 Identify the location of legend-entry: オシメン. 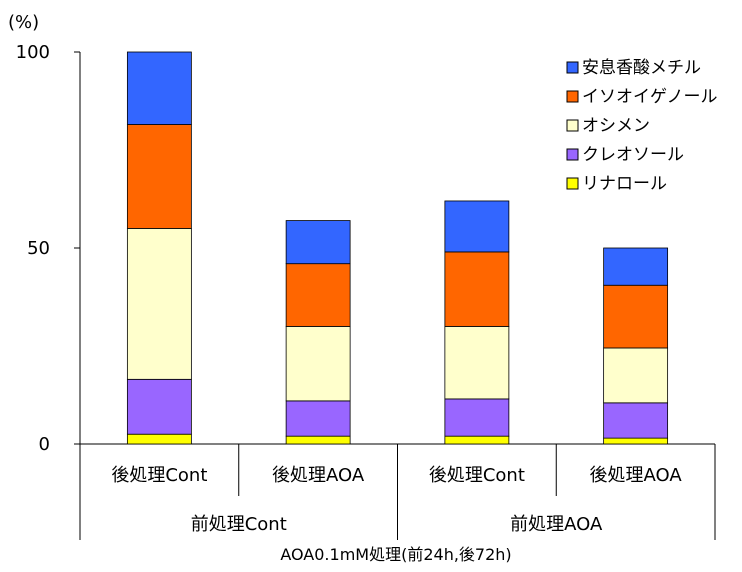
(616, 126).